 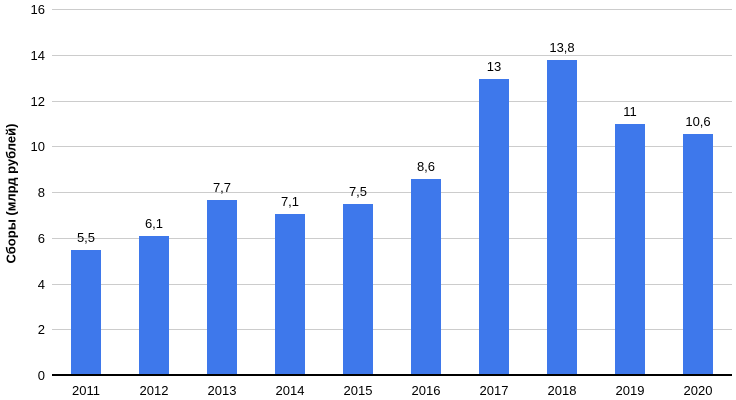 What do you see at coordinates (22, 193) in the screenshot?
I see `y-axis-tick-labels: 0 2 4 6 8 10 12 14 16` at bounding box center [22, 193].